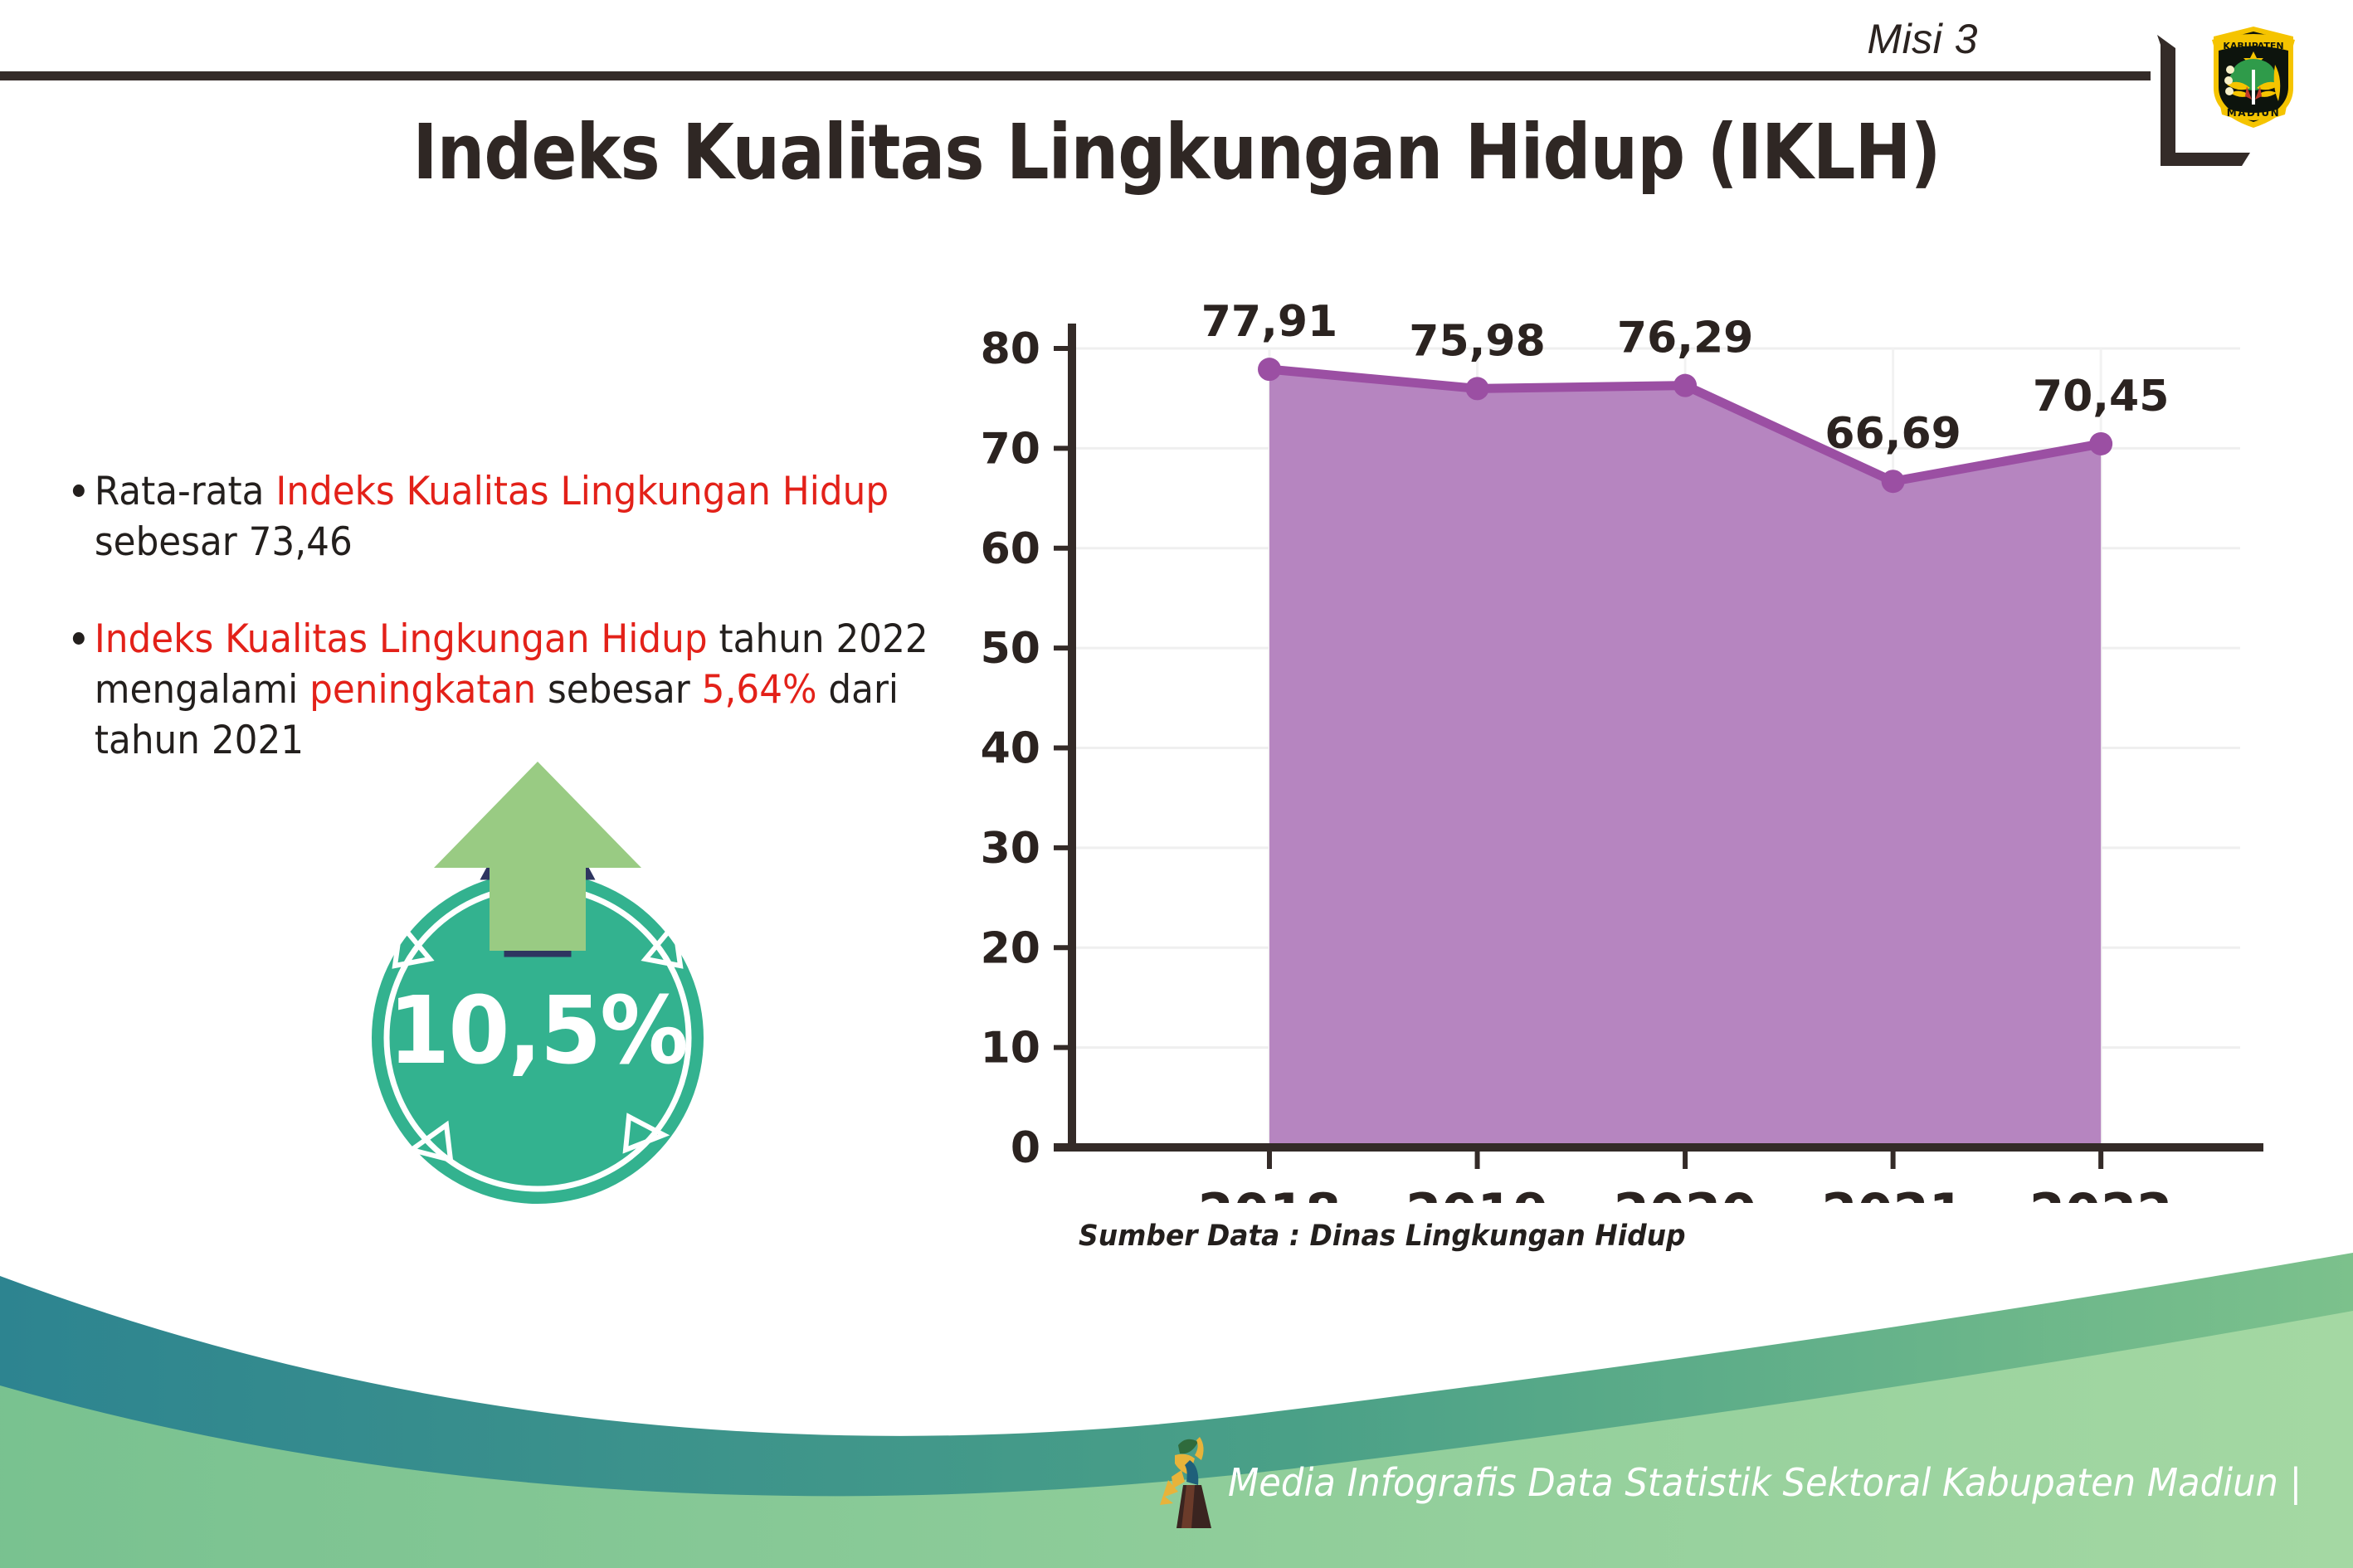 The height and width of the screenshot is (1568, 2353). Describe the element at coordinates (1075, 75) in the screenshot. I see `header-rule` at that location.